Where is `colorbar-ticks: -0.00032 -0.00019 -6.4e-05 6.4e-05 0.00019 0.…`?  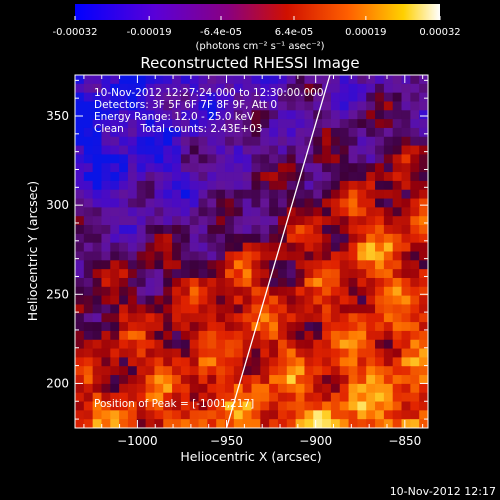 colorbar-ticks: -0.00032 -0.00019 -6.4e-05 6.4e-05 0.00019 0.… is located at coordinates (257, 27).